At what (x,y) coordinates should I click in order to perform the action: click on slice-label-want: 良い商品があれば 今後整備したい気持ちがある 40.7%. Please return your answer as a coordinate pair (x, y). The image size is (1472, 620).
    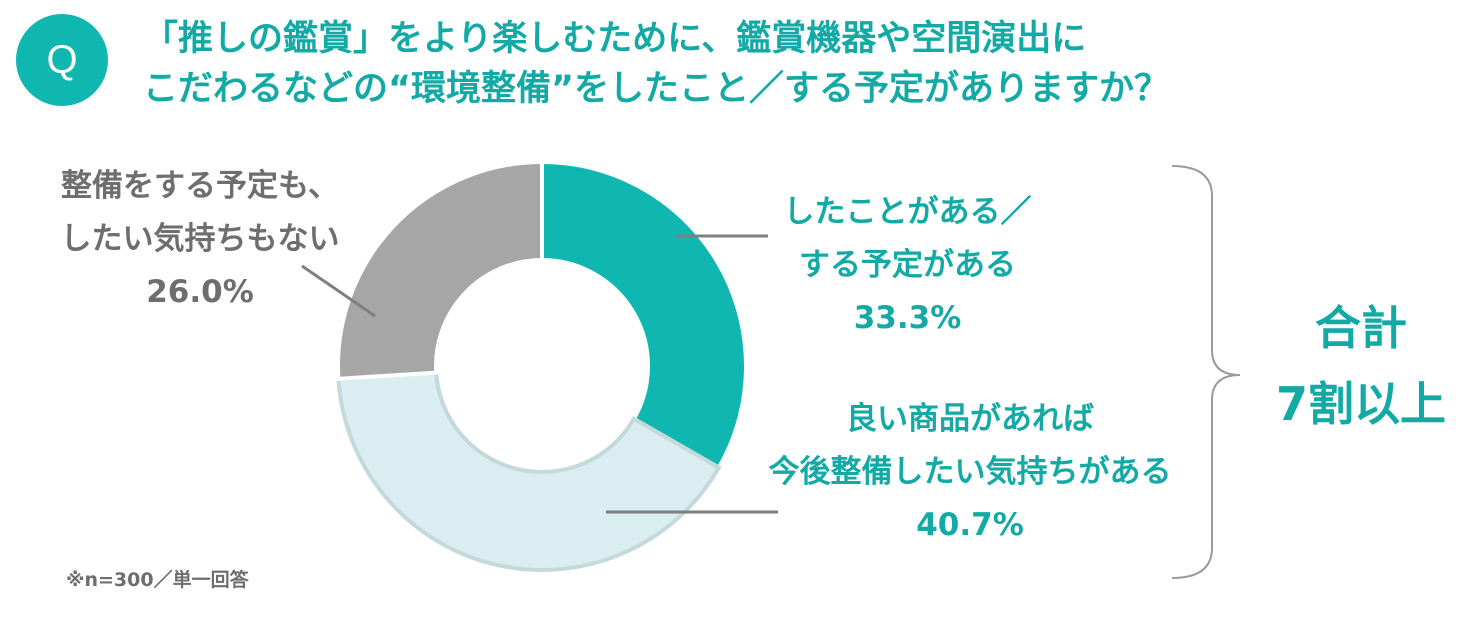
    Looking at the image, I should click on (970, 472).